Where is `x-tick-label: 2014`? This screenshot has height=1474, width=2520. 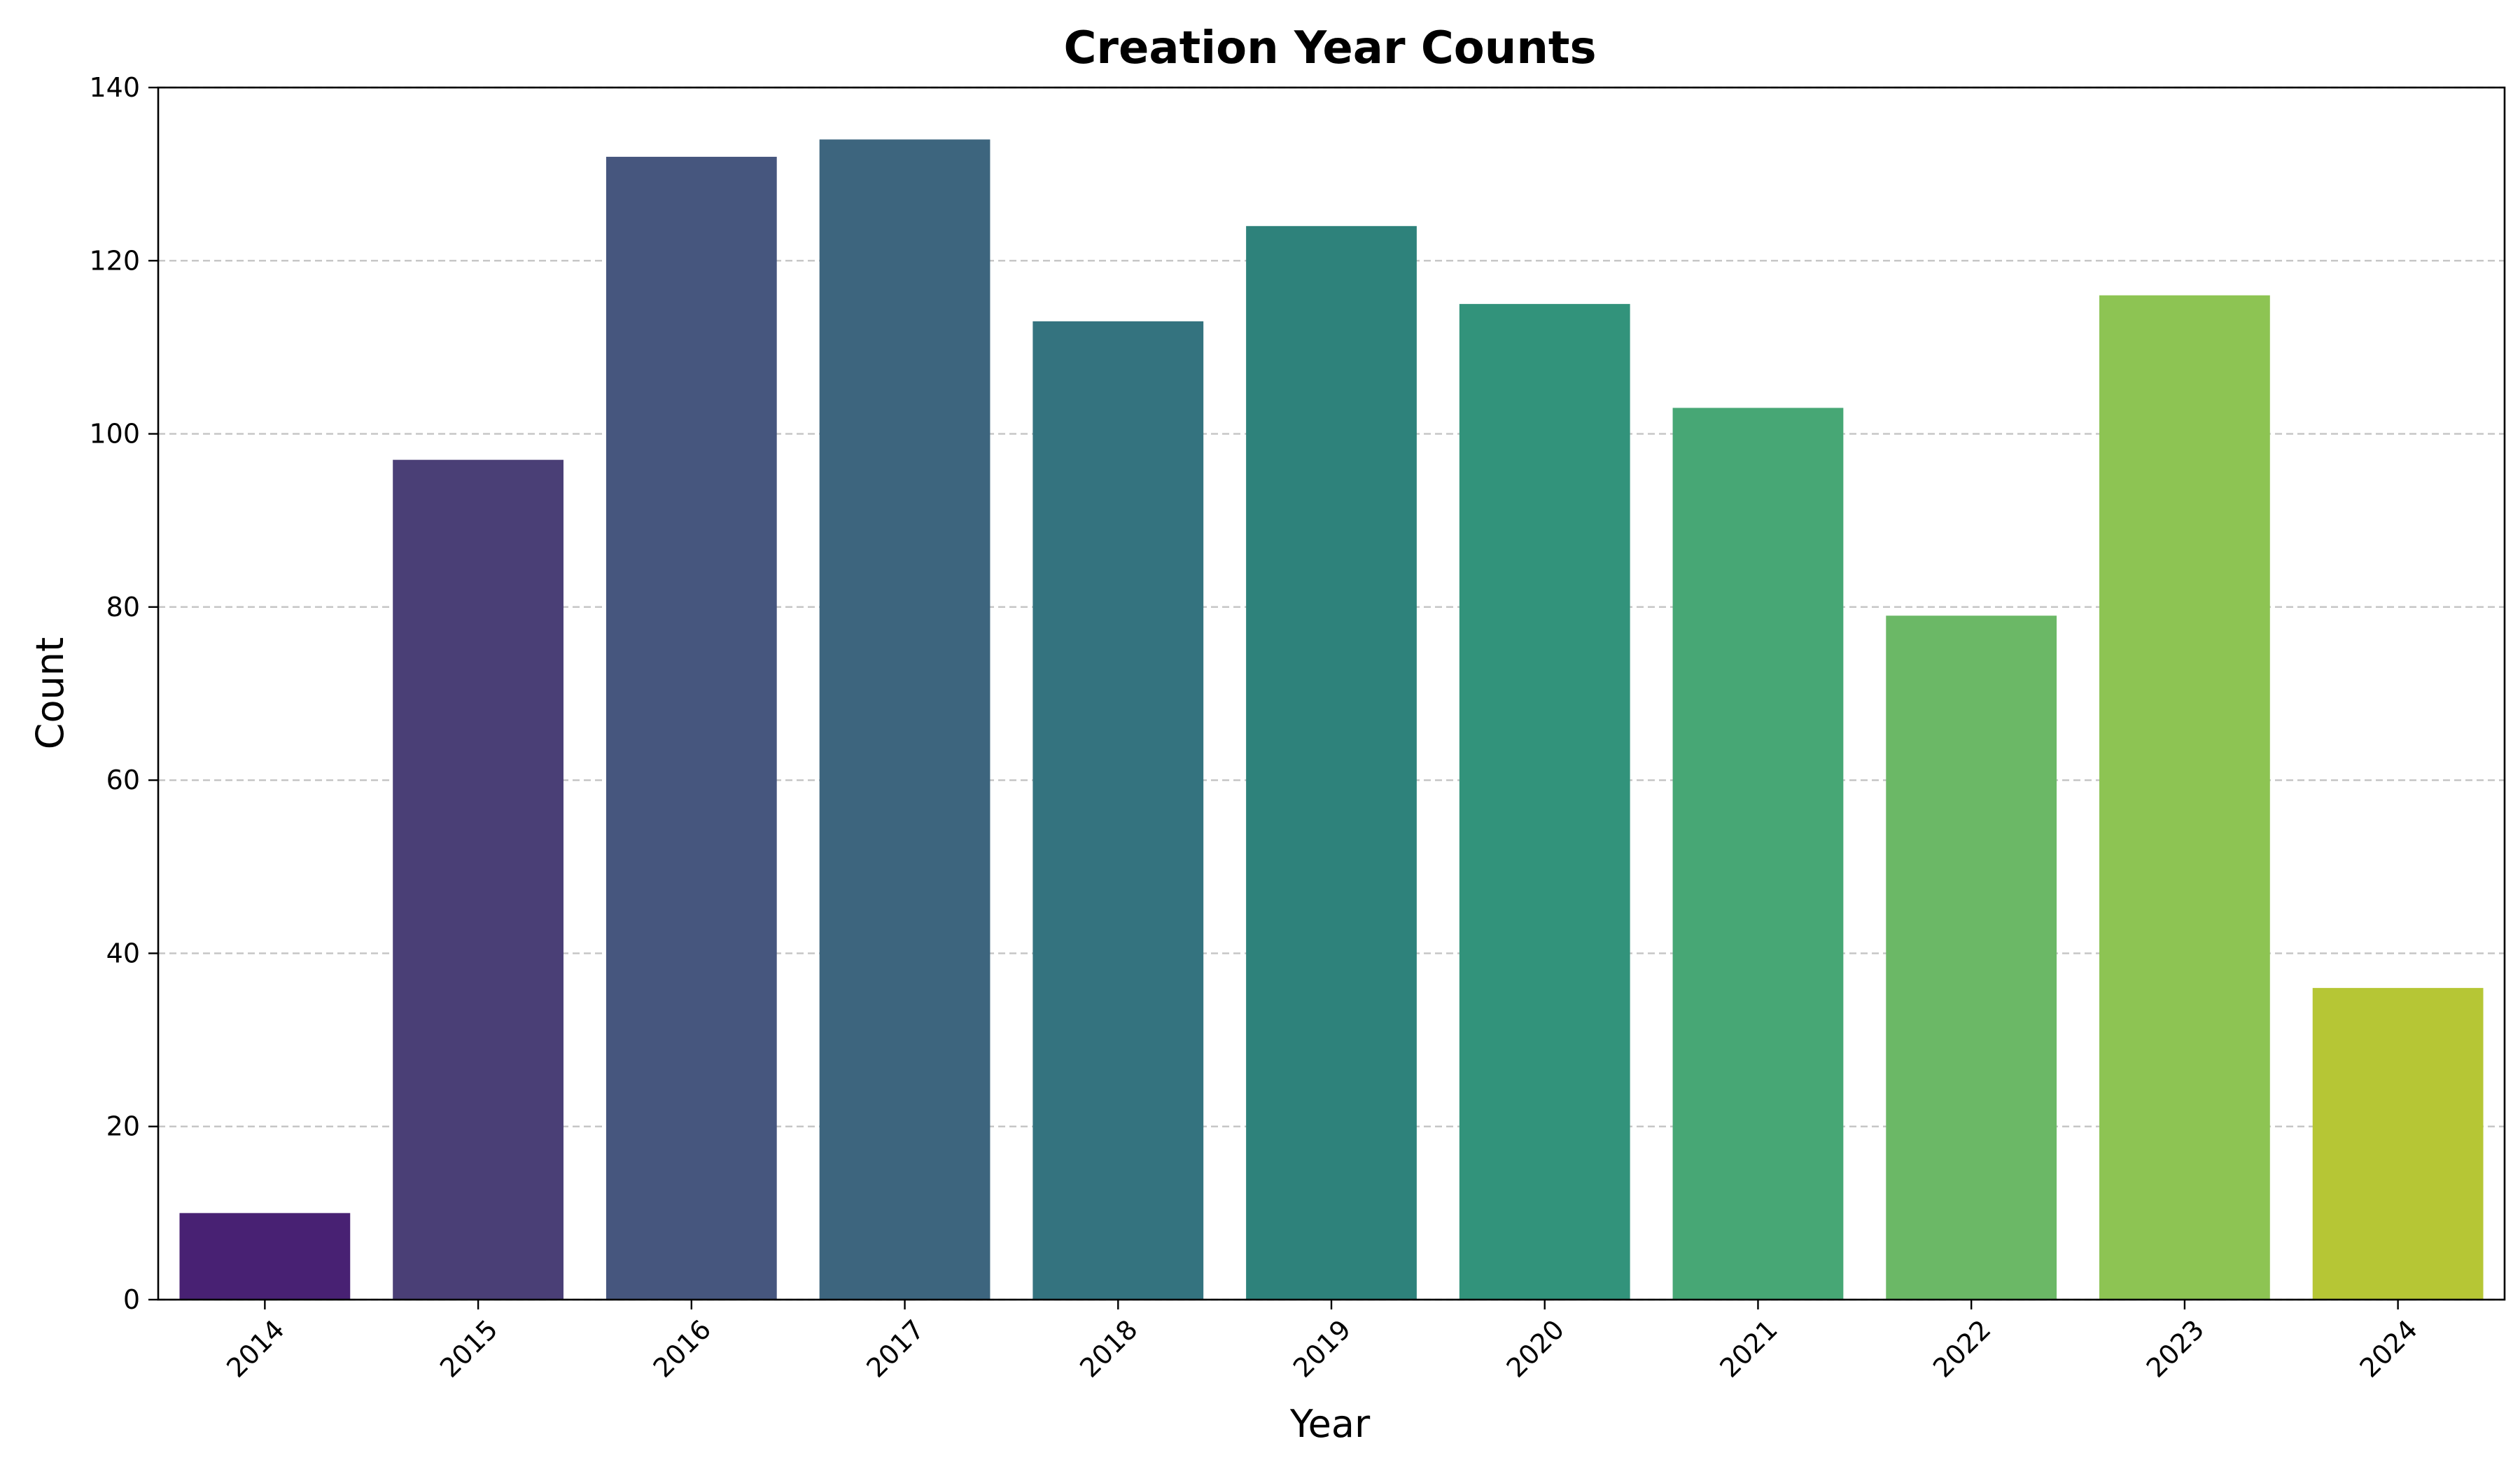 x-tick-label: 2014 is located at coordinates (255, 1349).